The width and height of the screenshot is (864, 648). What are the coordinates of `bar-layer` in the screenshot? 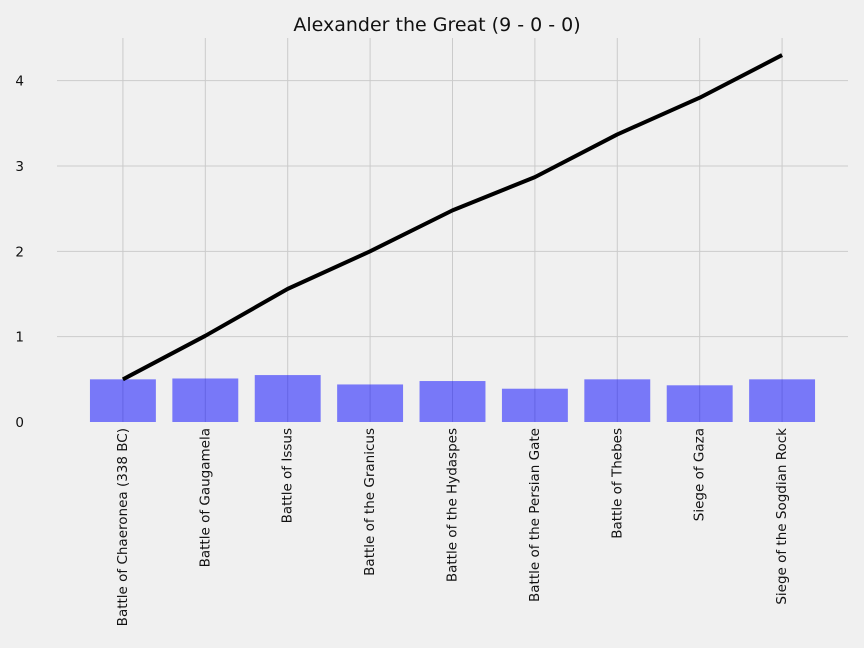 It's located at (452, 398).